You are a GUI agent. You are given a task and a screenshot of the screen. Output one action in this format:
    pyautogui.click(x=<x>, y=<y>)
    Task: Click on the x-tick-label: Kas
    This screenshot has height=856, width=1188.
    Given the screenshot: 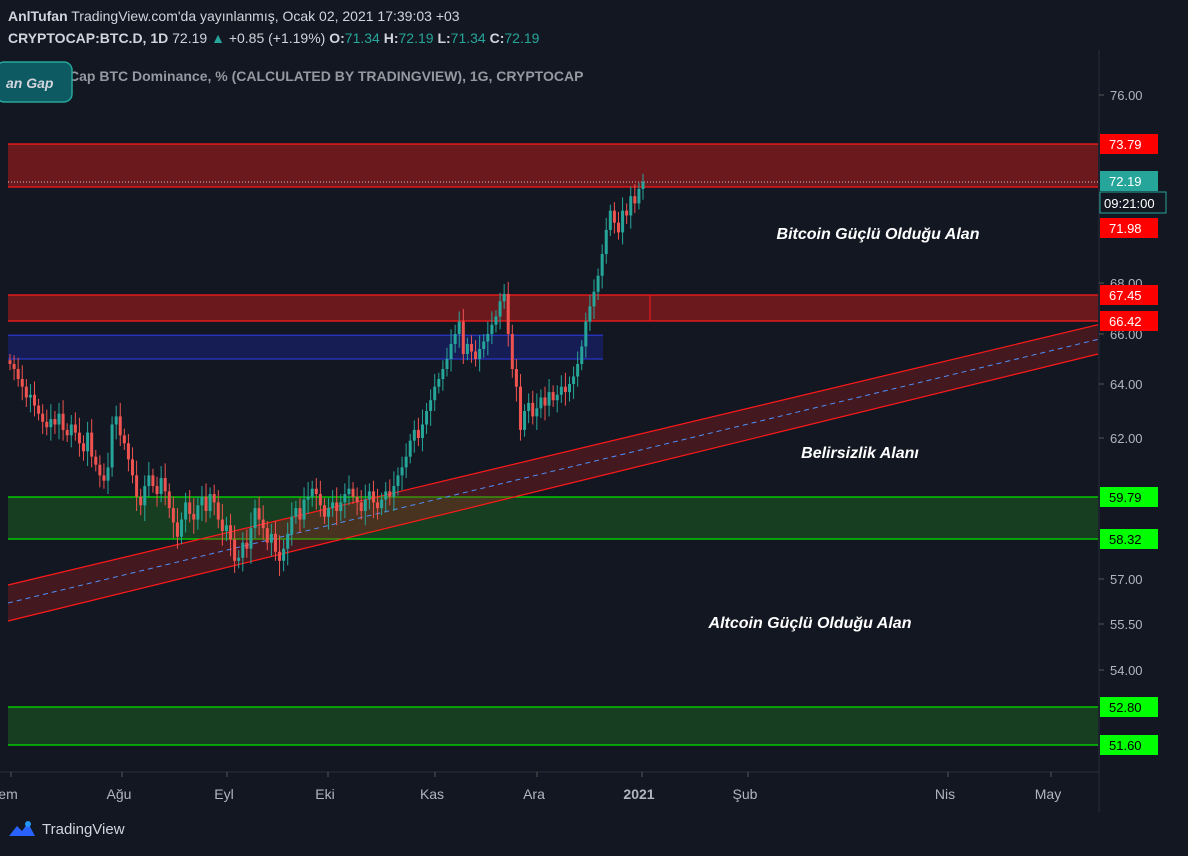 What is the action you would take?
    pyautogui.click(x=432, y=794)
    